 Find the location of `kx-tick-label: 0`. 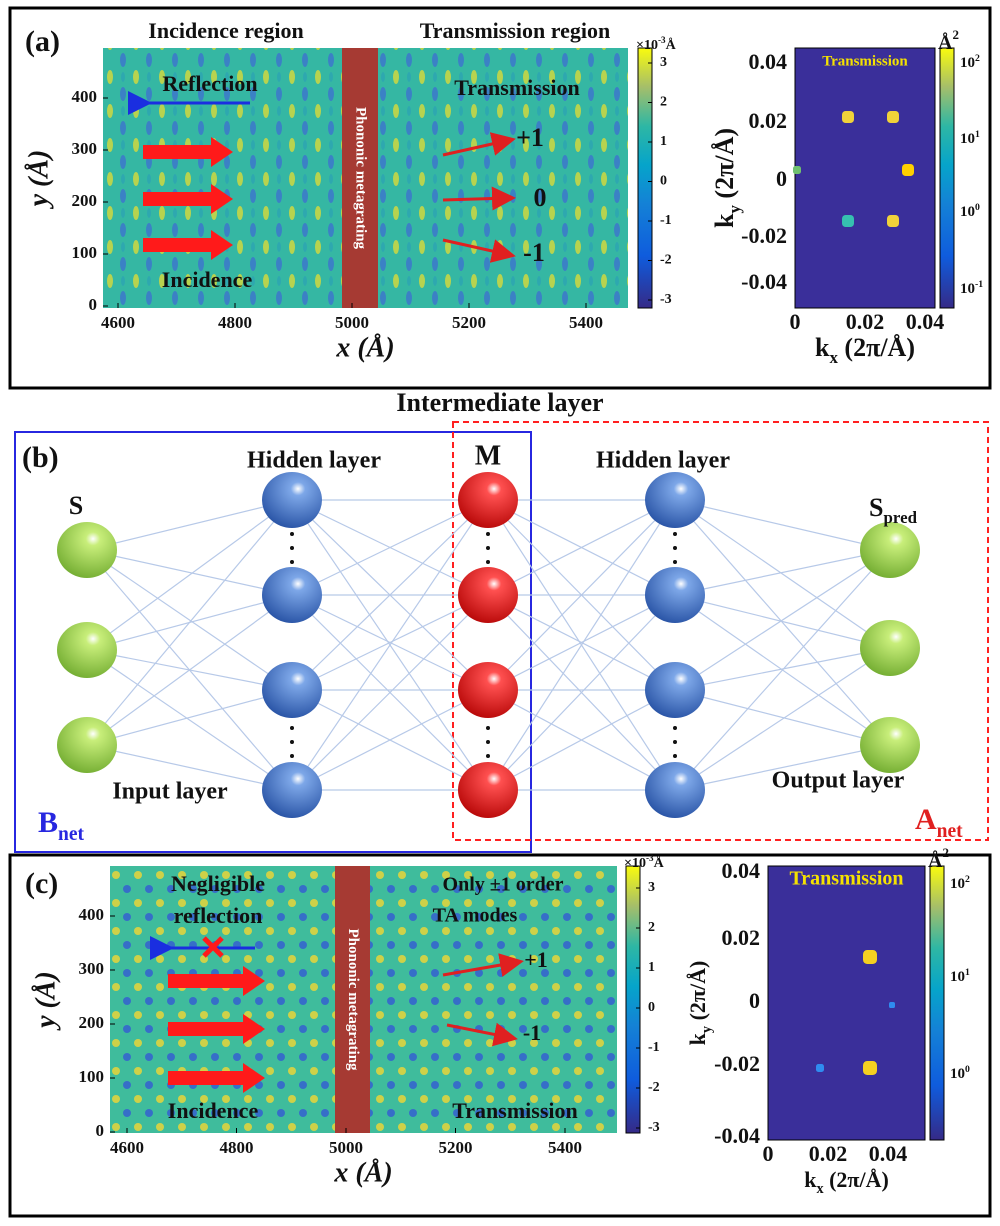

kx-tick-label: 0 is located at coordinates (795, 321).